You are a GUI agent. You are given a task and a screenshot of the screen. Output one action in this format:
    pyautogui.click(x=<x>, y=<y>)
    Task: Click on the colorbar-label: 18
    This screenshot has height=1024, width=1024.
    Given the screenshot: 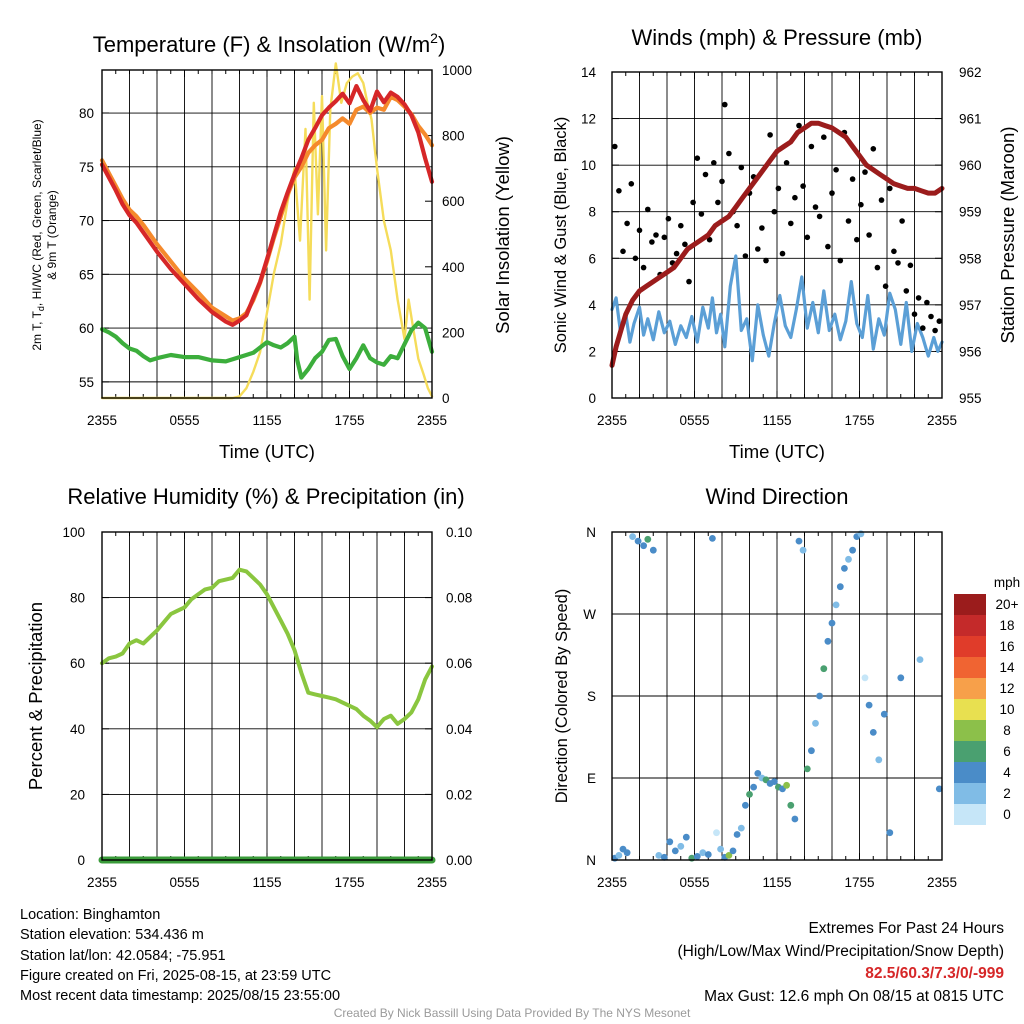 What is the action you would take?
    pyautogui.click(x=1006, y=625)
    